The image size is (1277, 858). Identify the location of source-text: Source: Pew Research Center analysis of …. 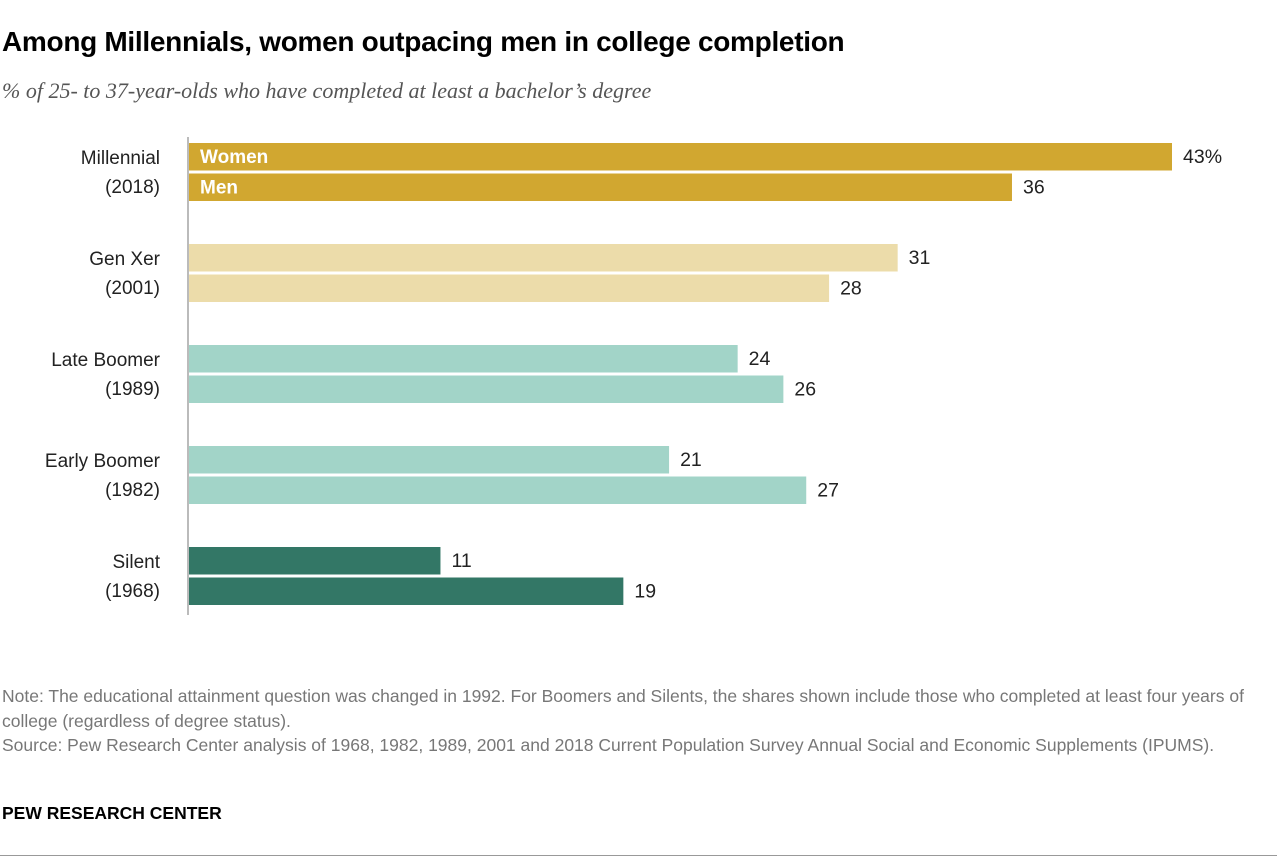
(608, 745).